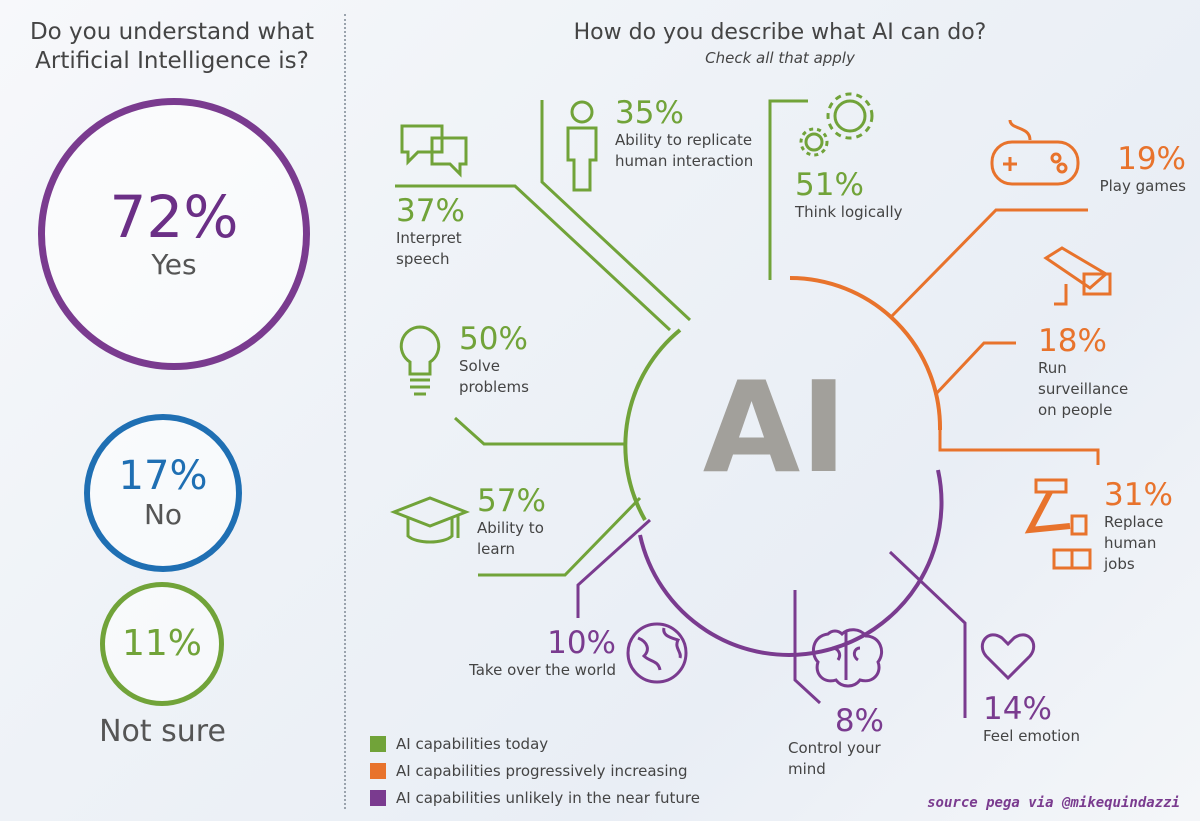  Describe the element at coordinates (163, 476) in the screenshot. I see `no-pct: 17%` at that location.